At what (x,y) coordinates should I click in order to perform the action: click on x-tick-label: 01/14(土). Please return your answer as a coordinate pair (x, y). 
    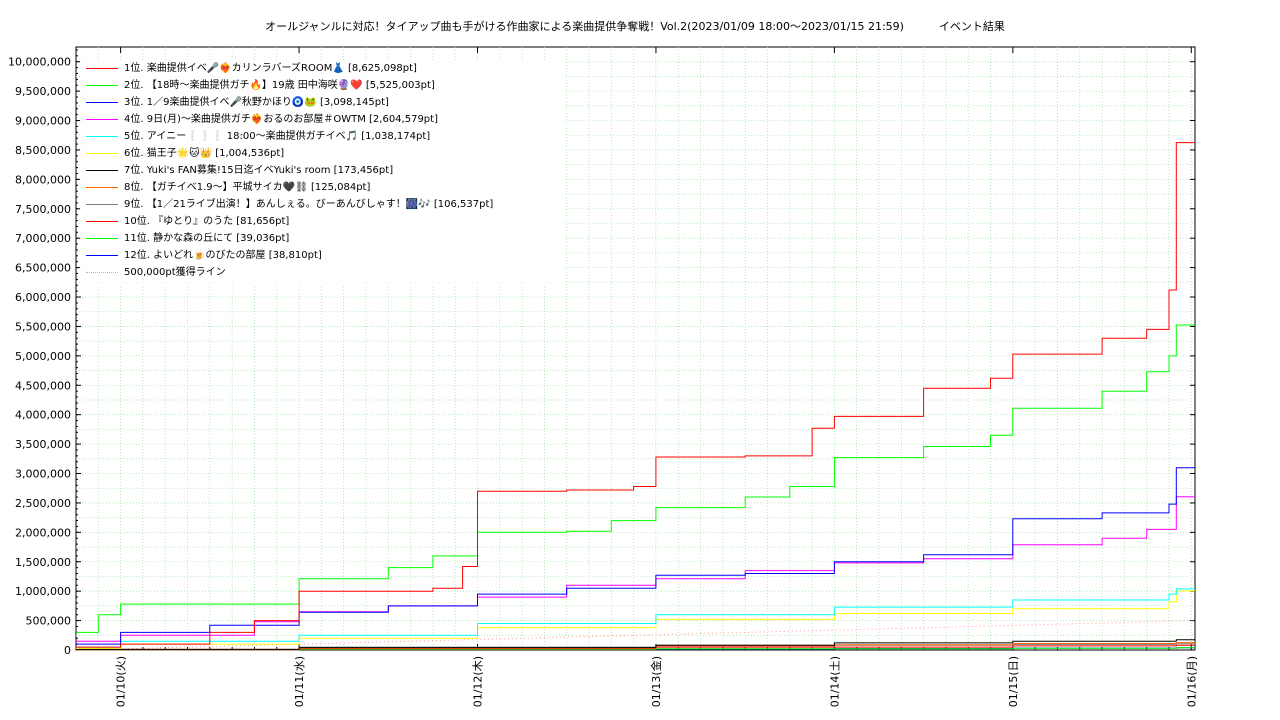
    Looking at the image, I should click on (834, 681).